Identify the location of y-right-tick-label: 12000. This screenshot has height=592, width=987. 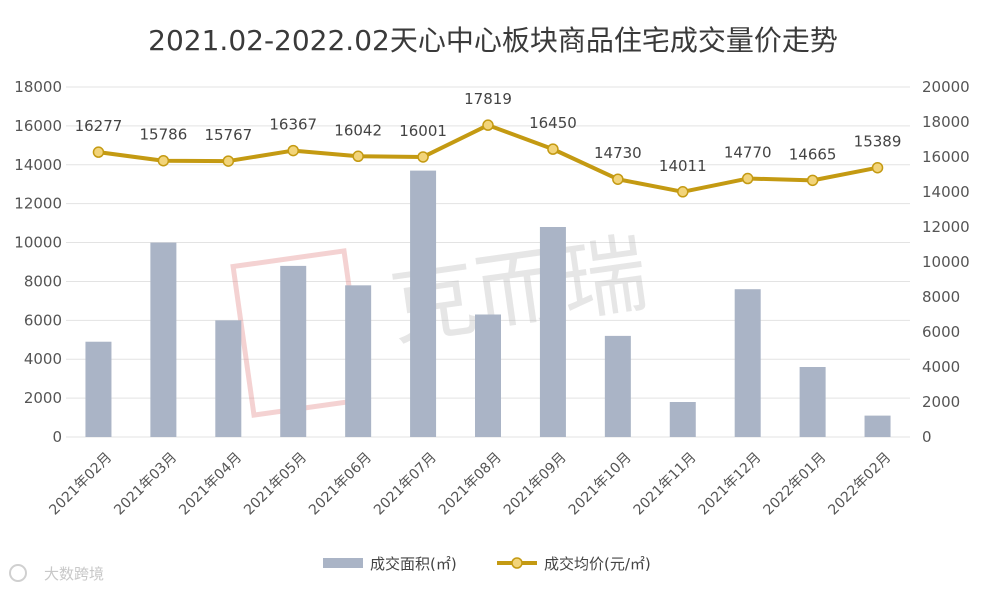
(946, 227).